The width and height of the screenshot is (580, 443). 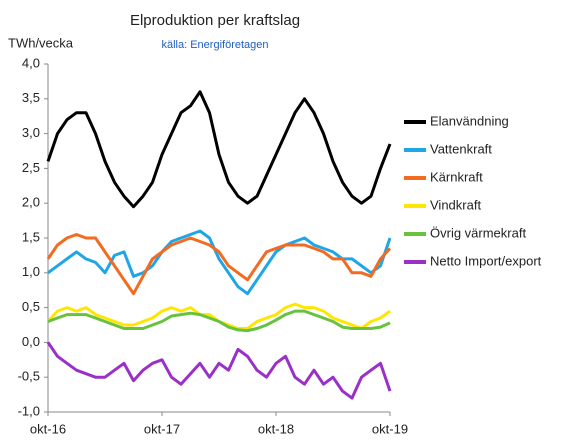 I want to click on legend-label: Övrig värmekraft, so click(x=478, y=232).